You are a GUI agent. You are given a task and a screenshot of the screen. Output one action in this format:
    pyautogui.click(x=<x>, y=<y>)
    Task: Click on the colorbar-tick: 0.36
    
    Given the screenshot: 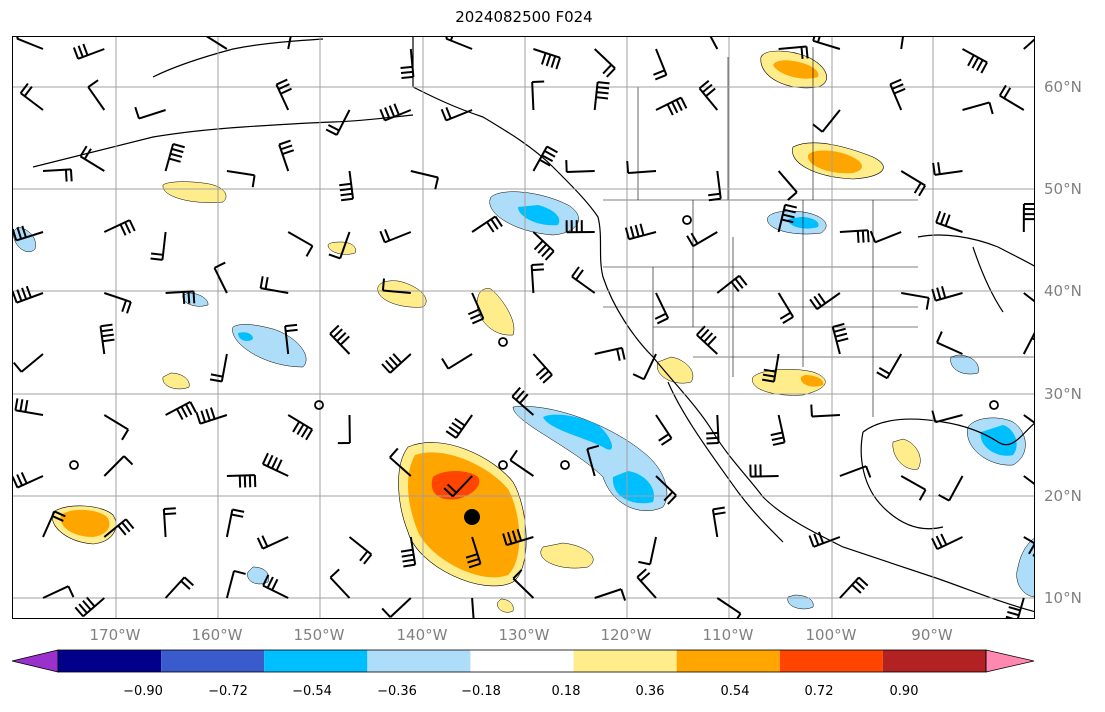 What is the action you would take?
    pyautogui.click(x=650, y=691)
    